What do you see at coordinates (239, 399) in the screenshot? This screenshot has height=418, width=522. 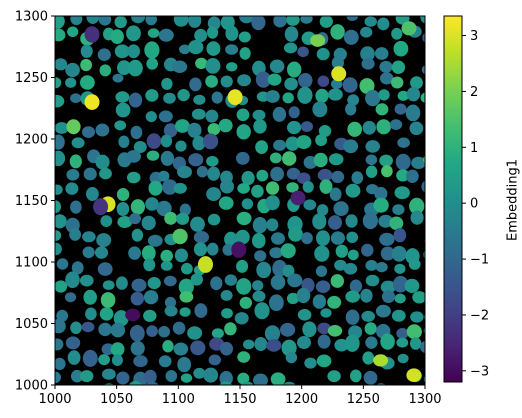 I see `x-tick-label: 1150` at bounding box center [239, 399].